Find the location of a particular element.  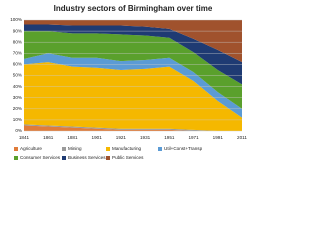

x-tick-label: 1881 is located at coordinates (72, 137).